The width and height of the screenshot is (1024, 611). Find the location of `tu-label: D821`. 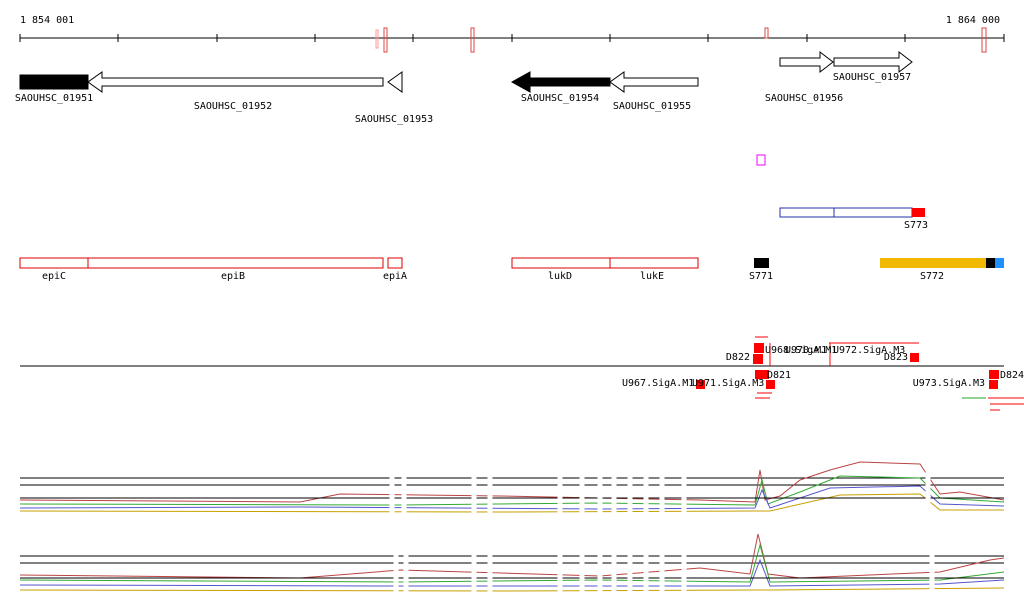

tu-label: D821 is located at coordinates (779, 375).